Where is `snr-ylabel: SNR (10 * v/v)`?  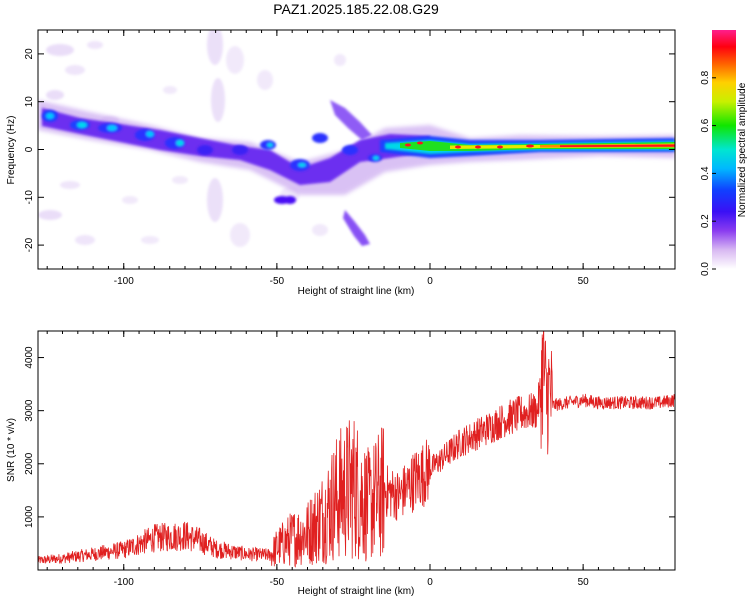
snr-ylabel: SNR (10 * v/v) is located at coordinates (11, 450).